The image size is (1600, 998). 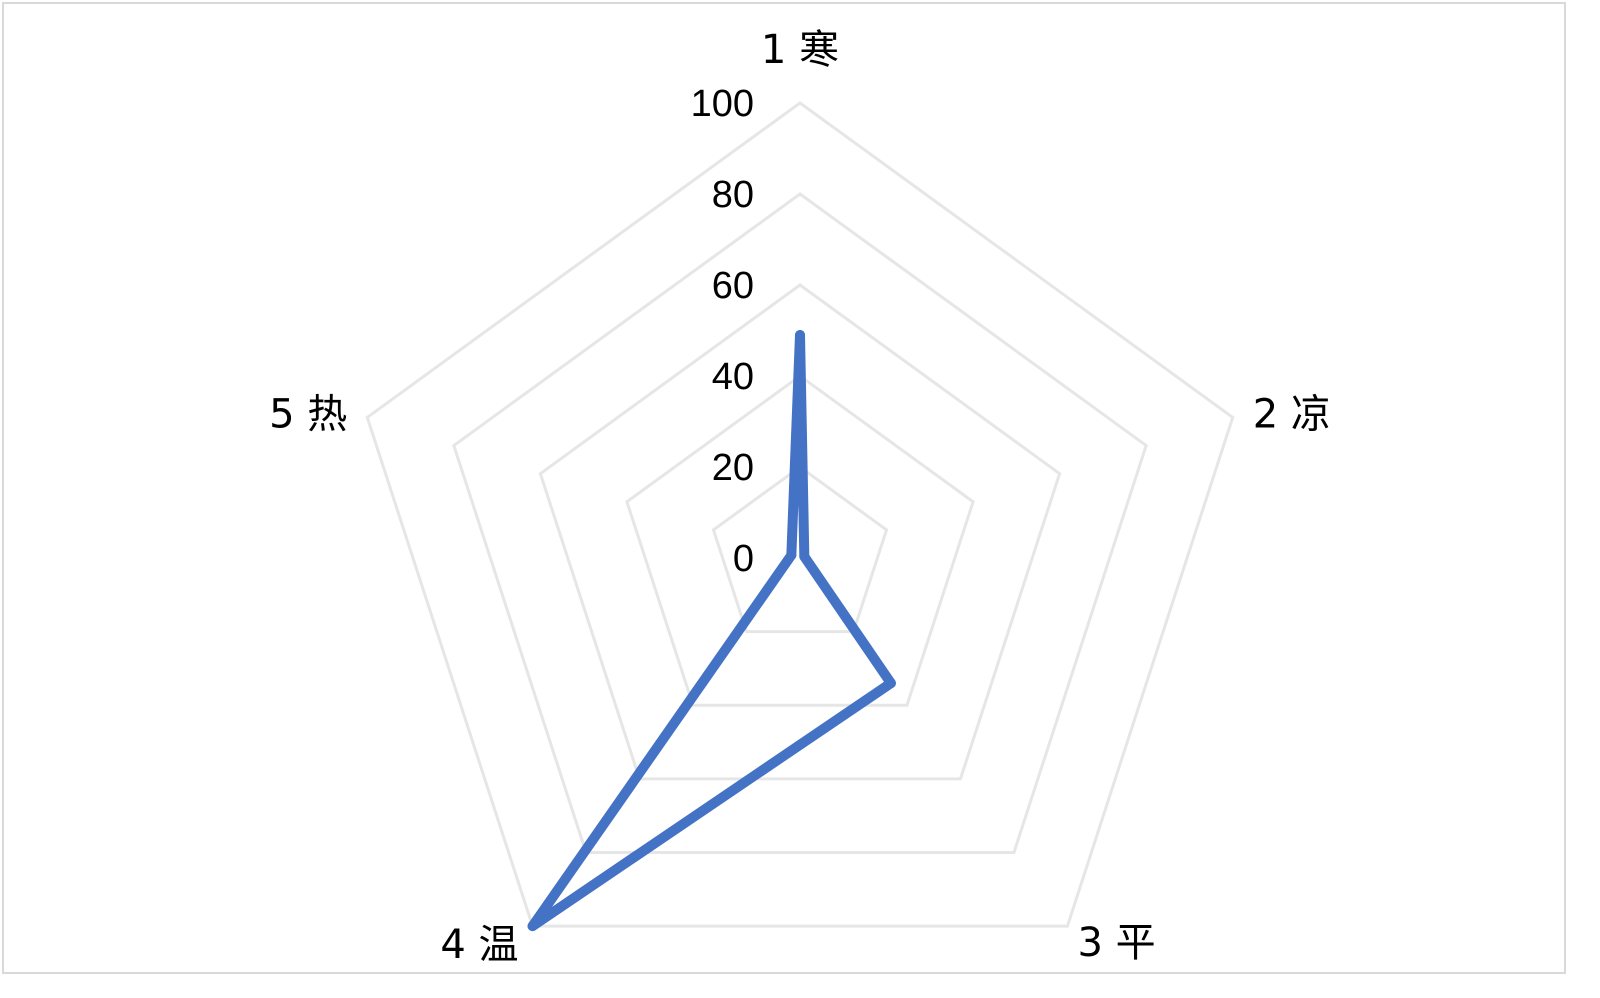 What do you see at coordinates (479, 945) in the screenshot?
I see `category-label: 4 温` at bounding box center [479, 945].